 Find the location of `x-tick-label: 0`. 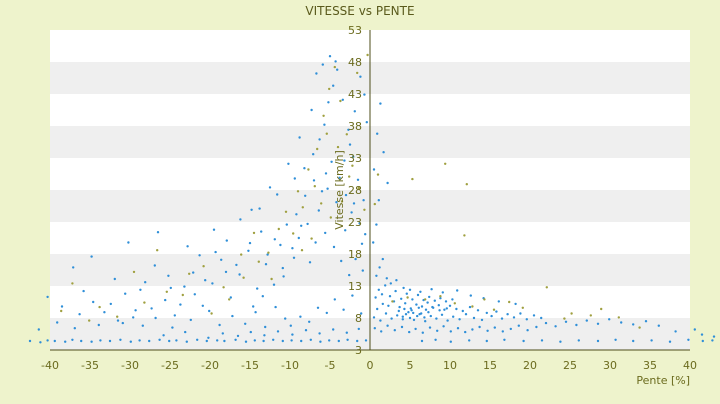

x-tick-label: 0 is located at coordinates (370, 365).